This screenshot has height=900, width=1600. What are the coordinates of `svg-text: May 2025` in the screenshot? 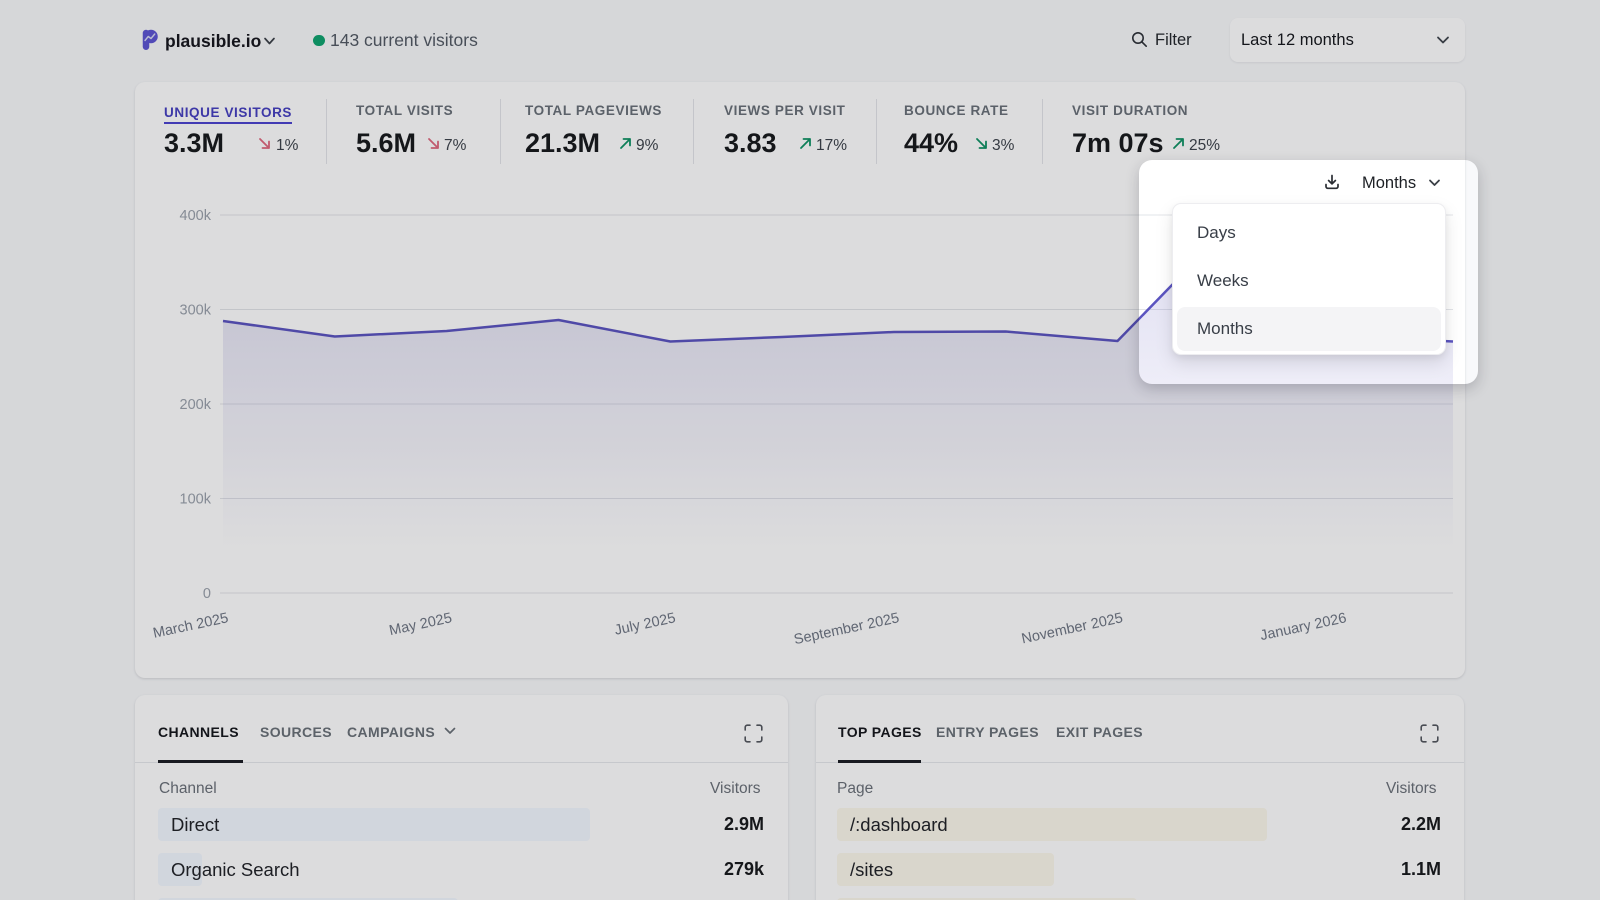 It's located at (421, 624).